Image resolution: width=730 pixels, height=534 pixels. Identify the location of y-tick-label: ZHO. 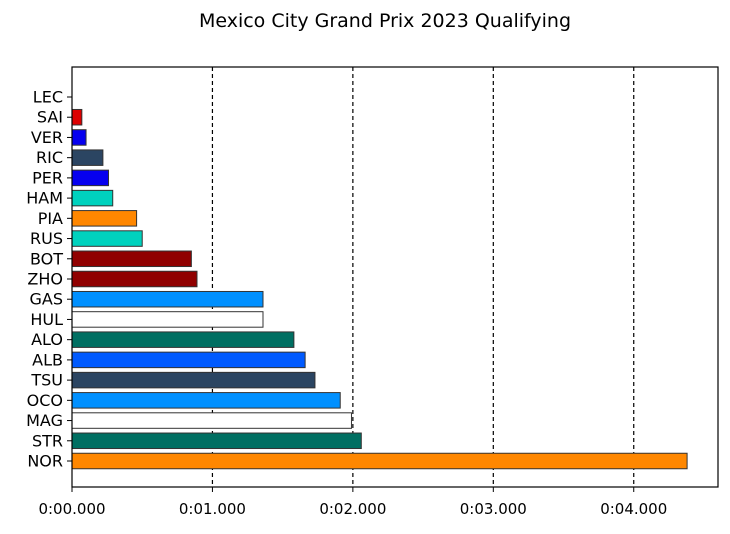
(45, 279).